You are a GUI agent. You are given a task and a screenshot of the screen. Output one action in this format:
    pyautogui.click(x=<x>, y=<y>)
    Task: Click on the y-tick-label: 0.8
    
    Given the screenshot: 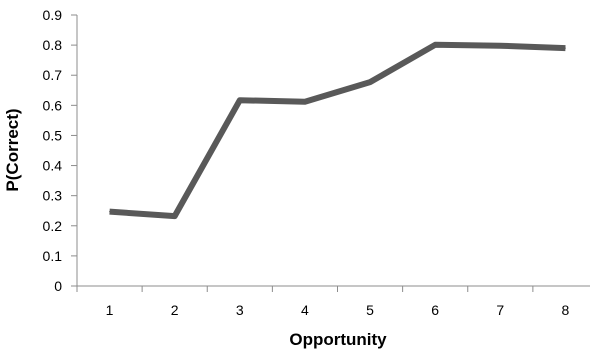 What is the action you would take?
    pyautogui.click(x=53, y=45)
    